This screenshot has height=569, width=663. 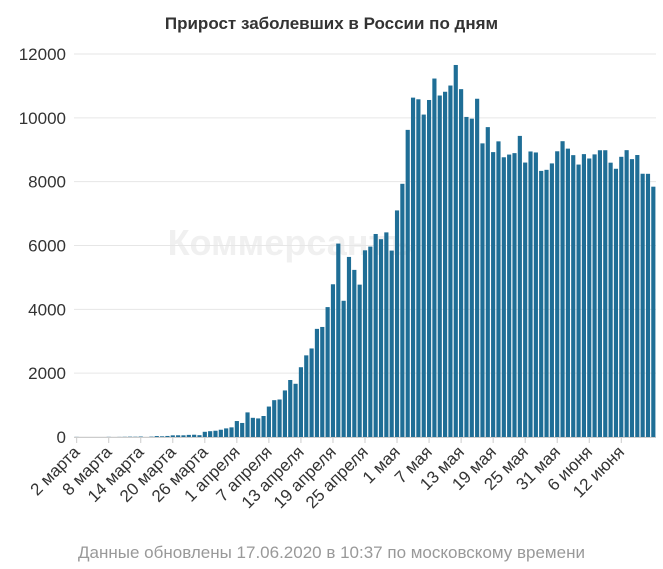 What do you see at coordinates (331, 23) in the screenshot?
I see `chart-title: Прирост заболевших в России по дням` at bounding box center [331, 23].